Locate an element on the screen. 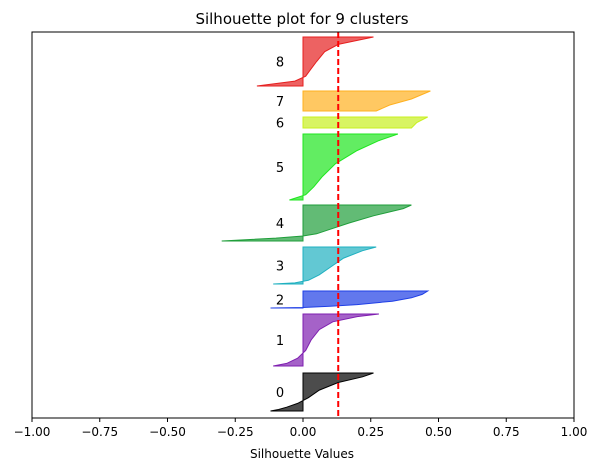 The width and height of the screenshot is (599, 470). cluster-5-silhouette is located at coordinates (344, 167).